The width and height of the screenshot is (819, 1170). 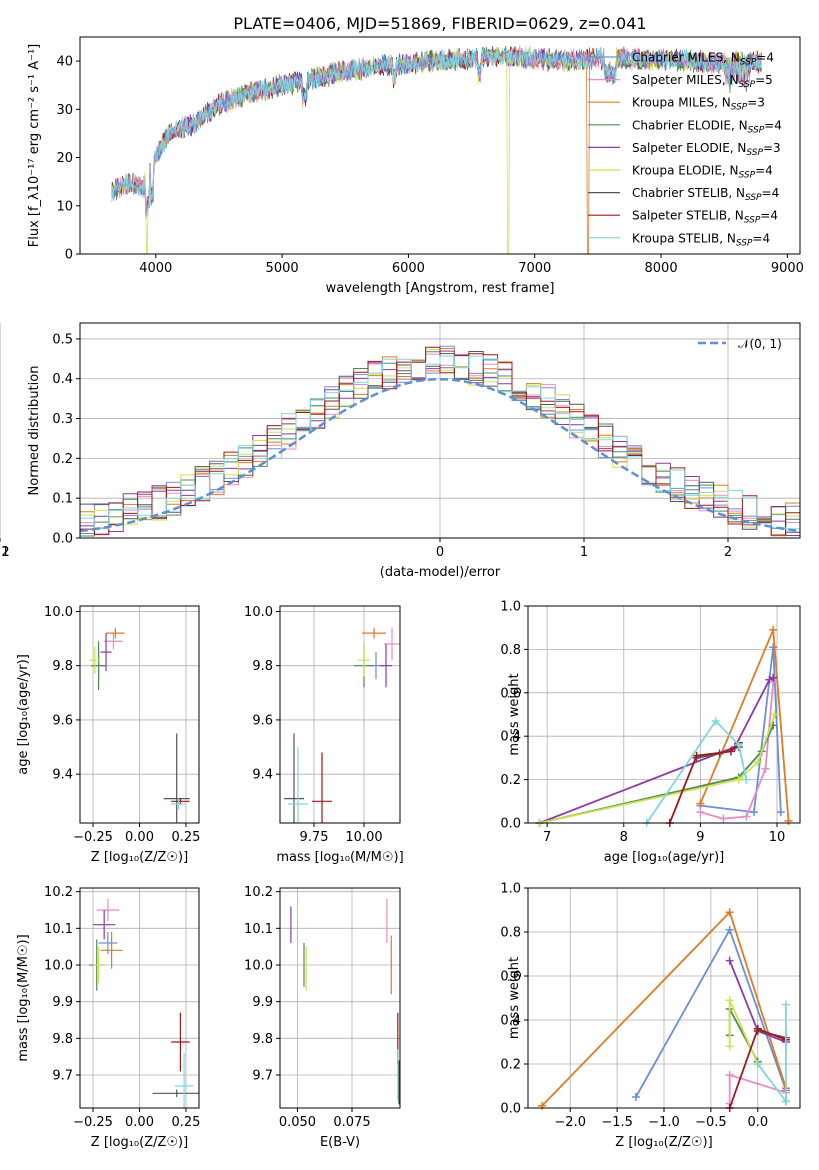 I want to click on y-tick-label: 9.4, so click(x=62, y=775).